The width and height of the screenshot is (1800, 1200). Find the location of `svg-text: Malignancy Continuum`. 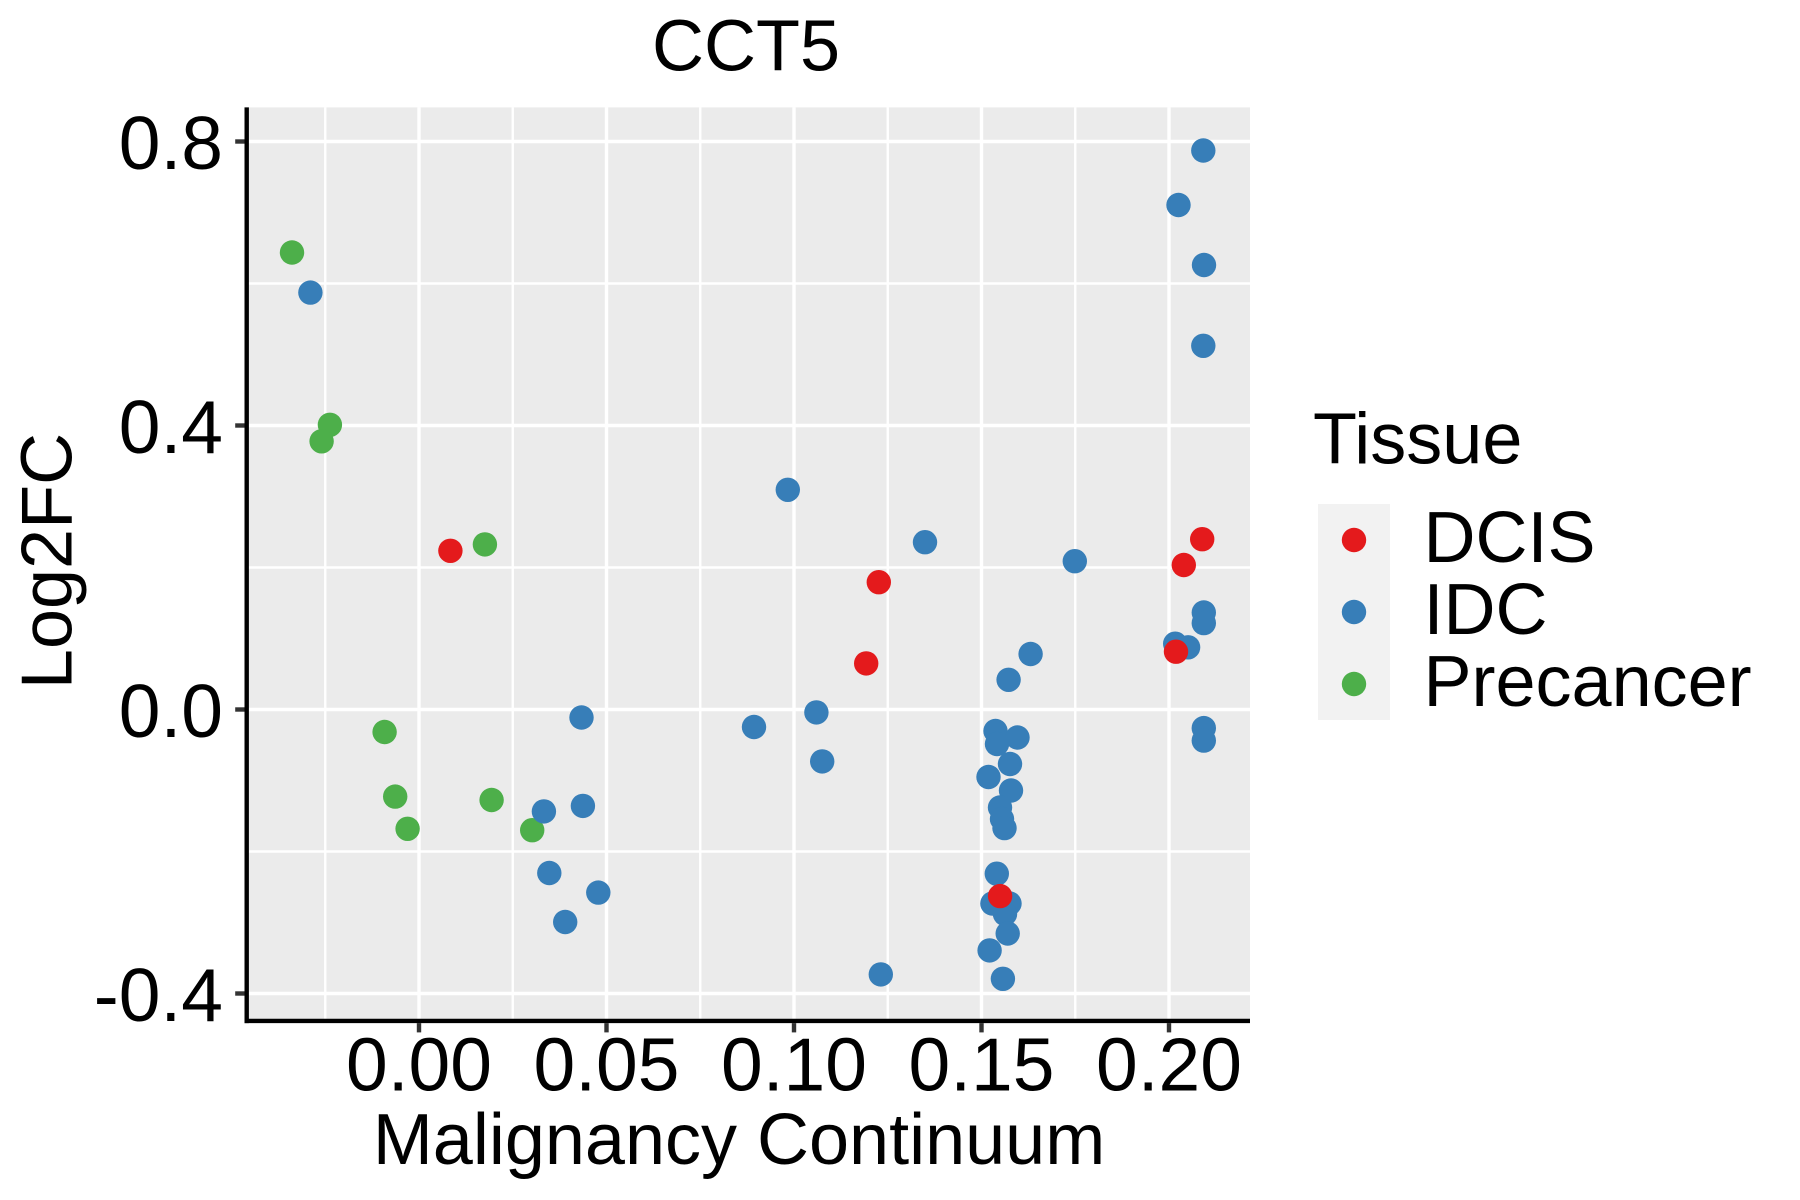

svg-text: Malignancy Continuum is located at coordinates (739, 1140).